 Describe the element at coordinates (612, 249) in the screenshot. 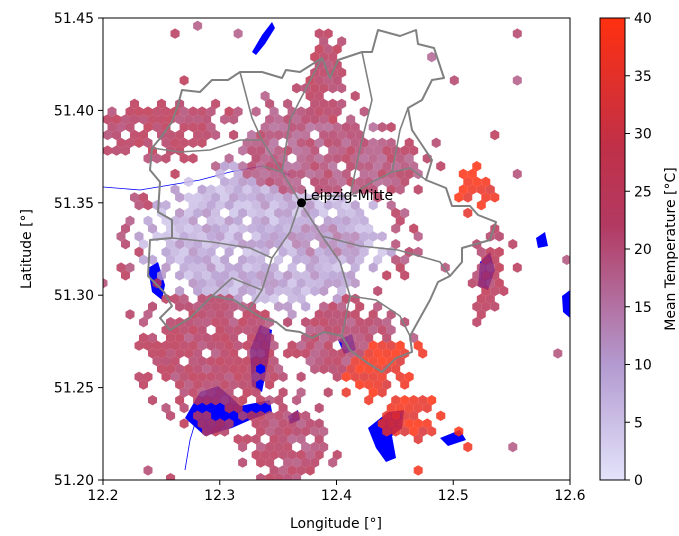

I see `colorbar-gradient` at that location.